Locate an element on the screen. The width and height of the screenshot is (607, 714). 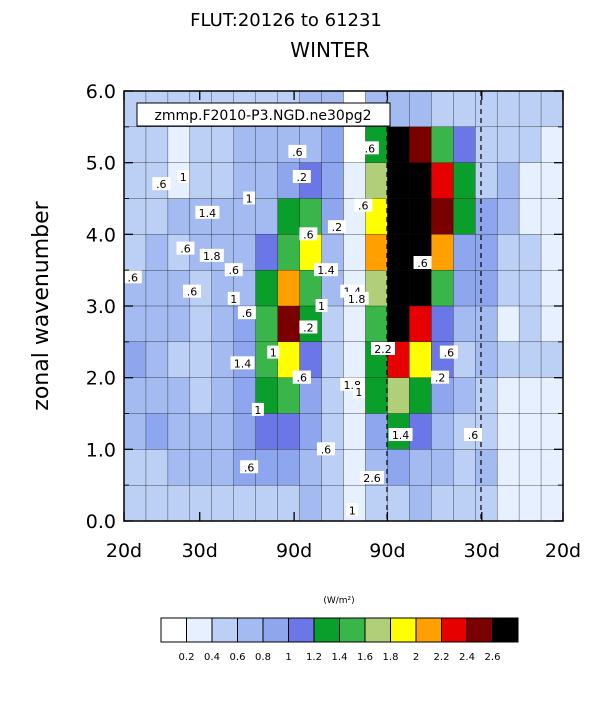
annotation-box: zmmp.F2010-P3.NGD.ne30pg2 is located at coordinates (263, 114).